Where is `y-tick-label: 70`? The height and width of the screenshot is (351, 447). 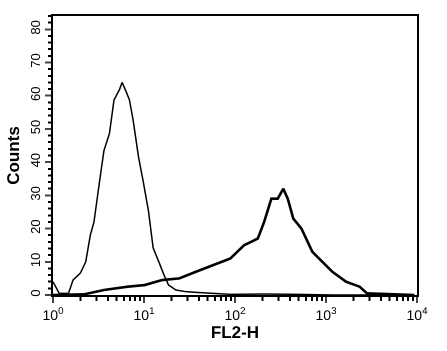 y-tick-label: 70 is located at coordinates (35, 60).